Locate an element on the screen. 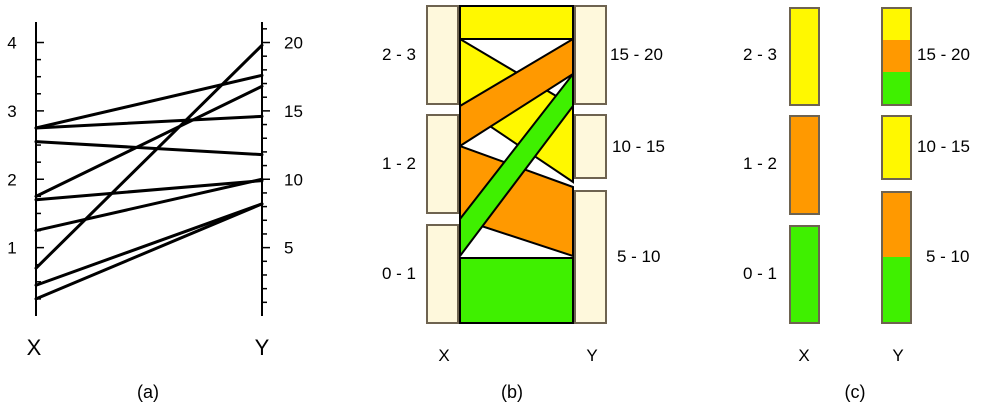 The image size is (989, 411). panel-c-x-axis-name: X is located at coordinates (803, 355).